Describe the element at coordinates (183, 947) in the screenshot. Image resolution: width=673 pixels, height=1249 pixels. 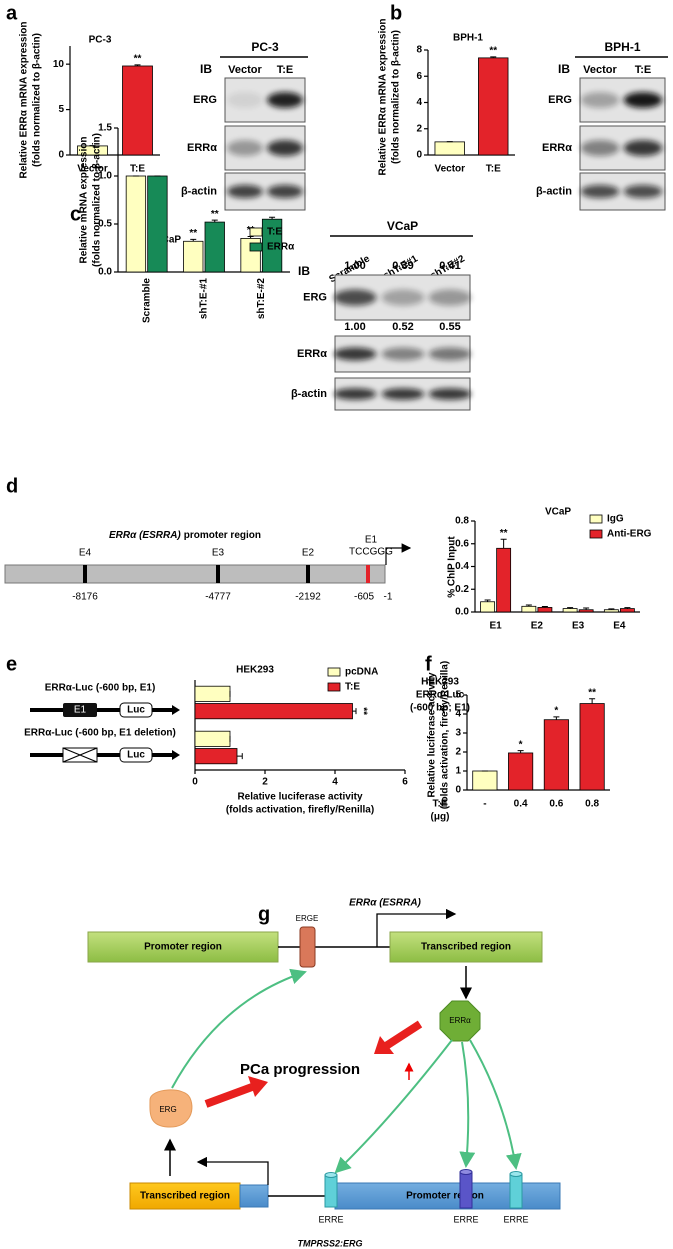
I see `promoter-box` at that location.